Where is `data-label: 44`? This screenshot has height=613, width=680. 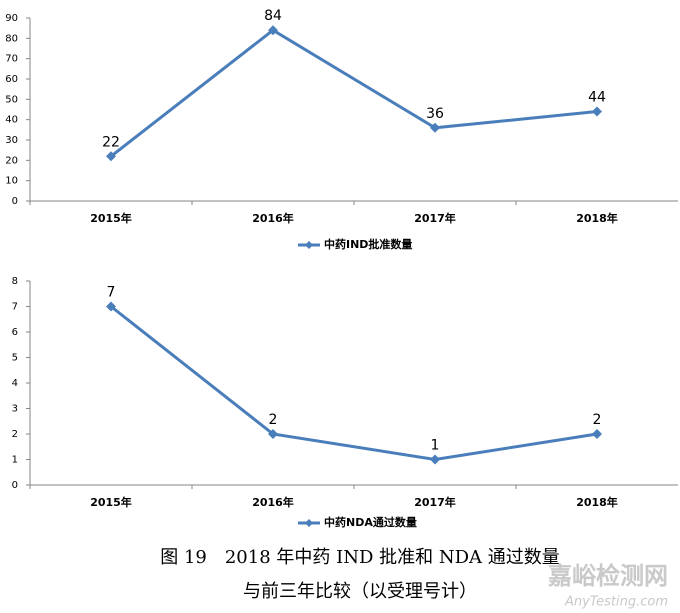
data-label: 44 is located at coordinates (597, 98).